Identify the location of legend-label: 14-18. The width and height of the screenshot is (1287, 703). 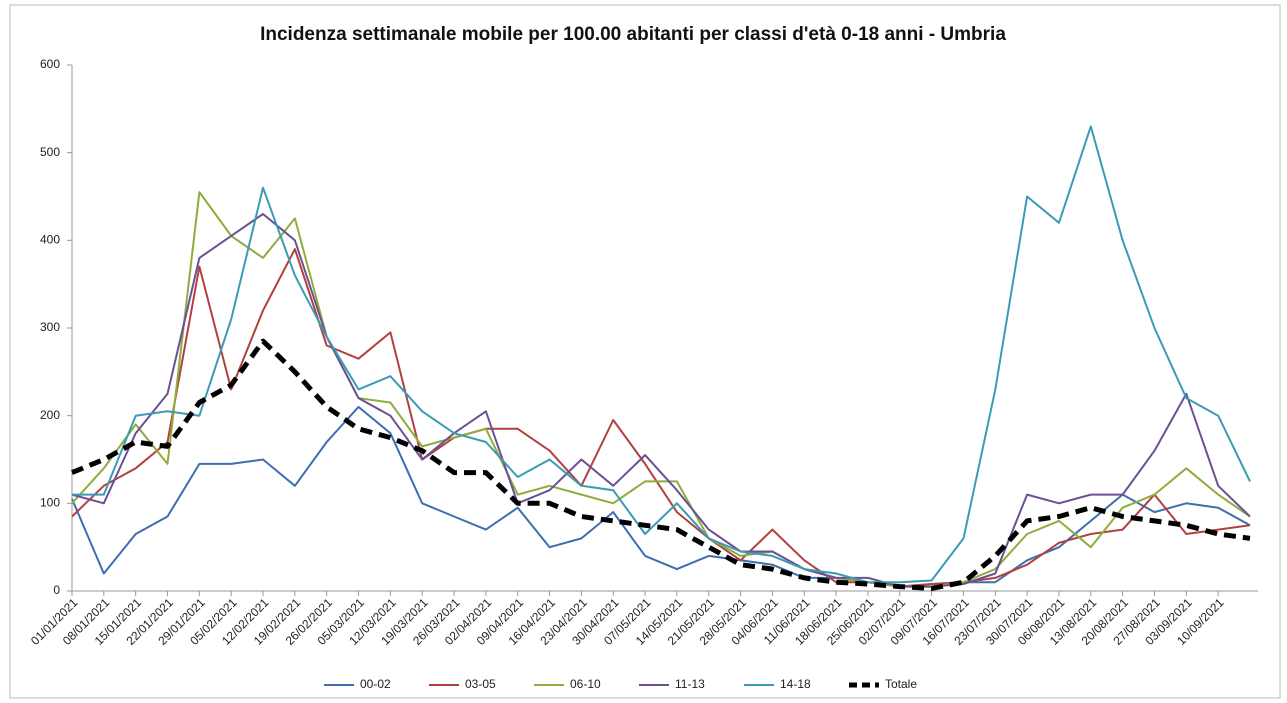
(795, 684).